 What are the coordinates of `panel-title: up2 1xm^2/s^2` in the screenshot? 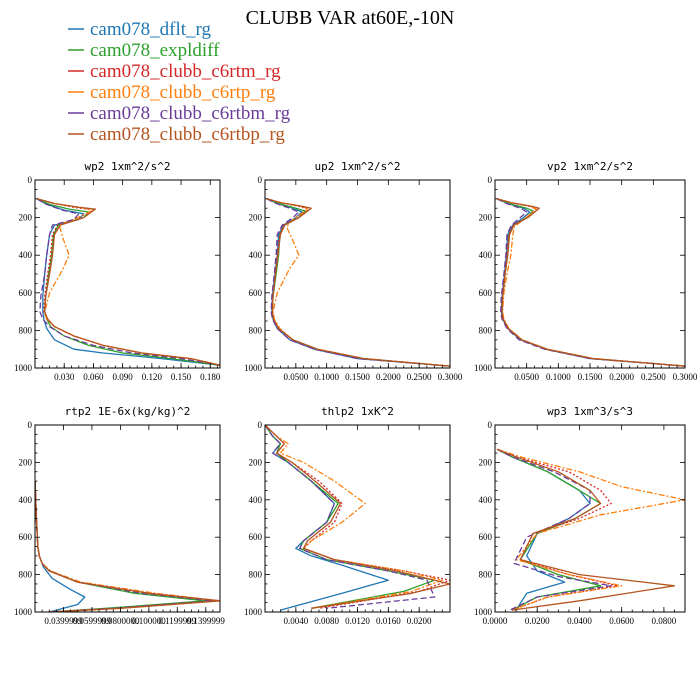 It's located at (357, 166).